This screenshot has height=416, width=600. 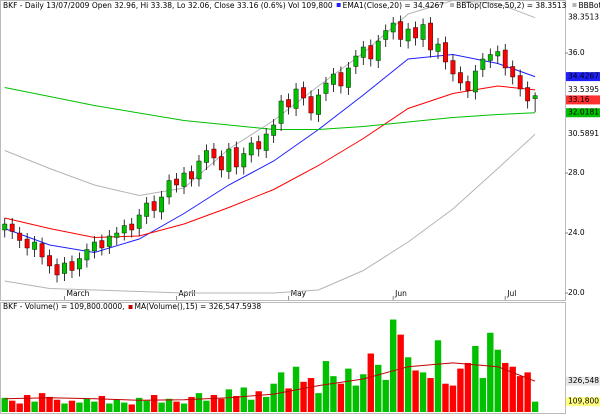 I want to click on close-label: 33.16, so click(x=579, y=99).